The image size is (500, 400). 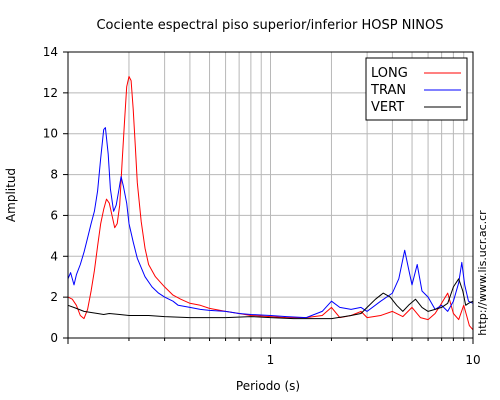 What do you see at coordinates (271, 360) in the screenshot?
I see `x-tick-label: 1` at bounding box center [271, 360].